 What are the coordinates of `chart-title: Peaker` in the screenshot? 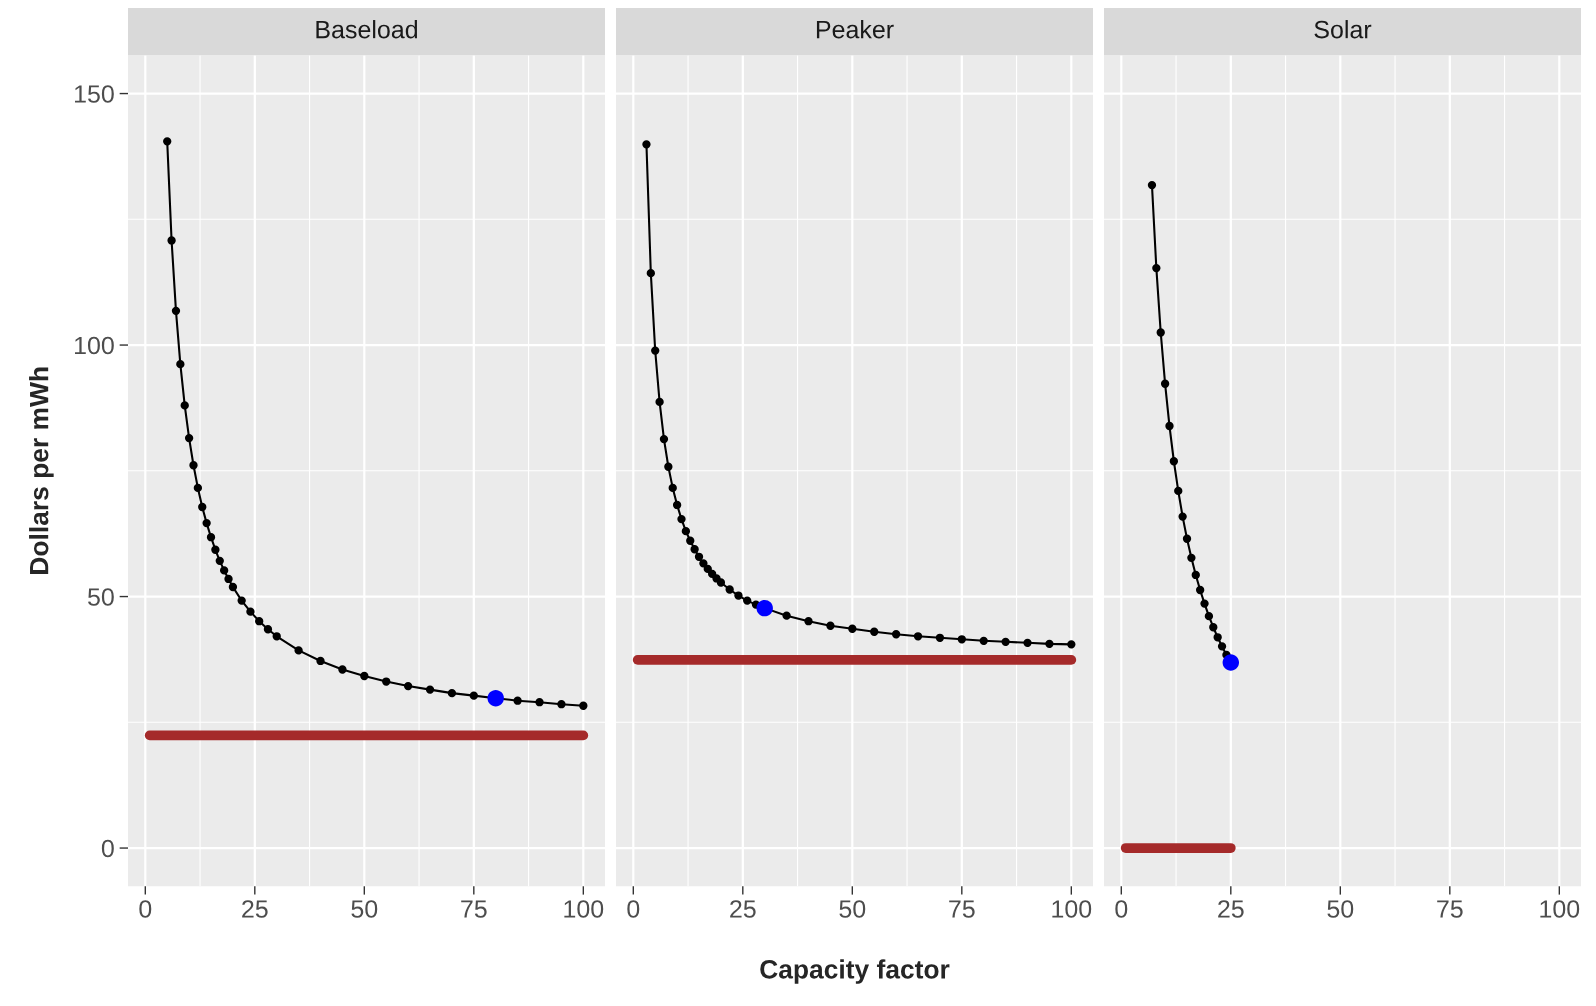 It's located at (855, 29).